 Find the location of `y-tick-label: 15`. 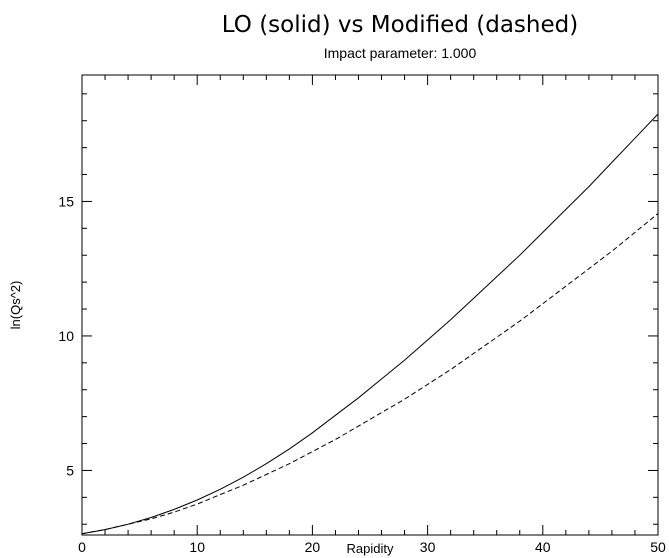

y-tick-label: 15 is located at coordinates (66, 201).